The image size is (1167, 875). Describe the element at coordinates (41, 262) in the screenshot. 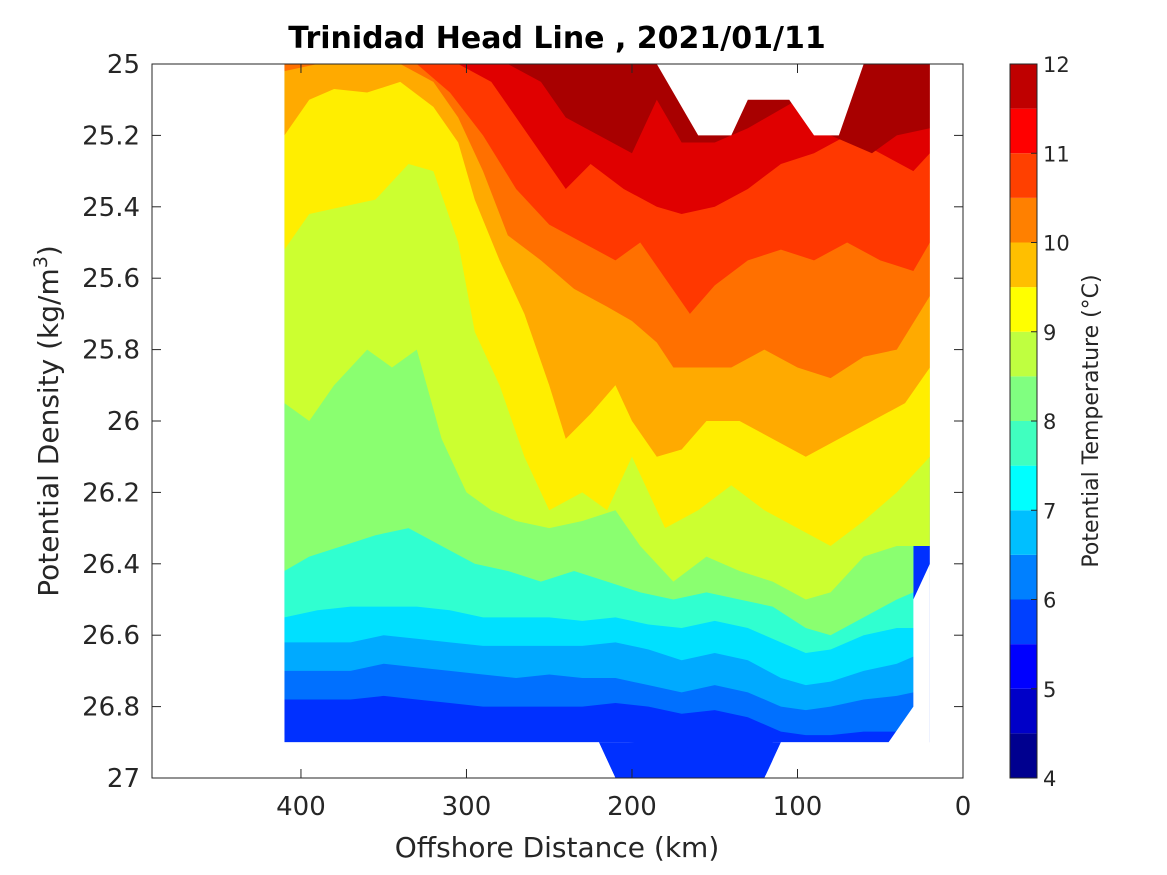

I see `y-axis-label-superscript: 3` at that location.